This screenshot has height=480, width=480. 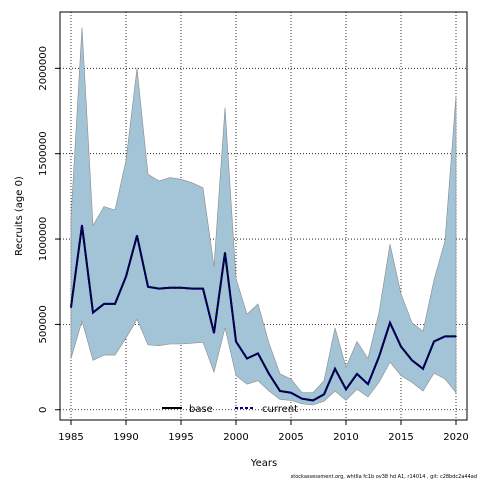 What do you see at coordinates (290, 437) in the screenshot?
I see `x-tick-label: 2005` at bounding box center [290, 437].